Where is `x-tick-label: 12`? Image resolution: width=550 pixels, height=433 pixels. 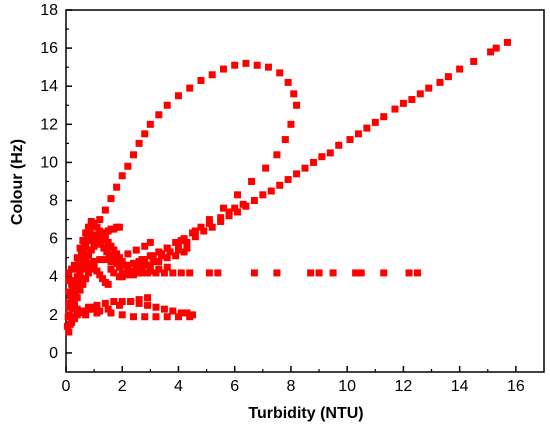
x-tick-label: 12 is located at coordinates (404, 386).